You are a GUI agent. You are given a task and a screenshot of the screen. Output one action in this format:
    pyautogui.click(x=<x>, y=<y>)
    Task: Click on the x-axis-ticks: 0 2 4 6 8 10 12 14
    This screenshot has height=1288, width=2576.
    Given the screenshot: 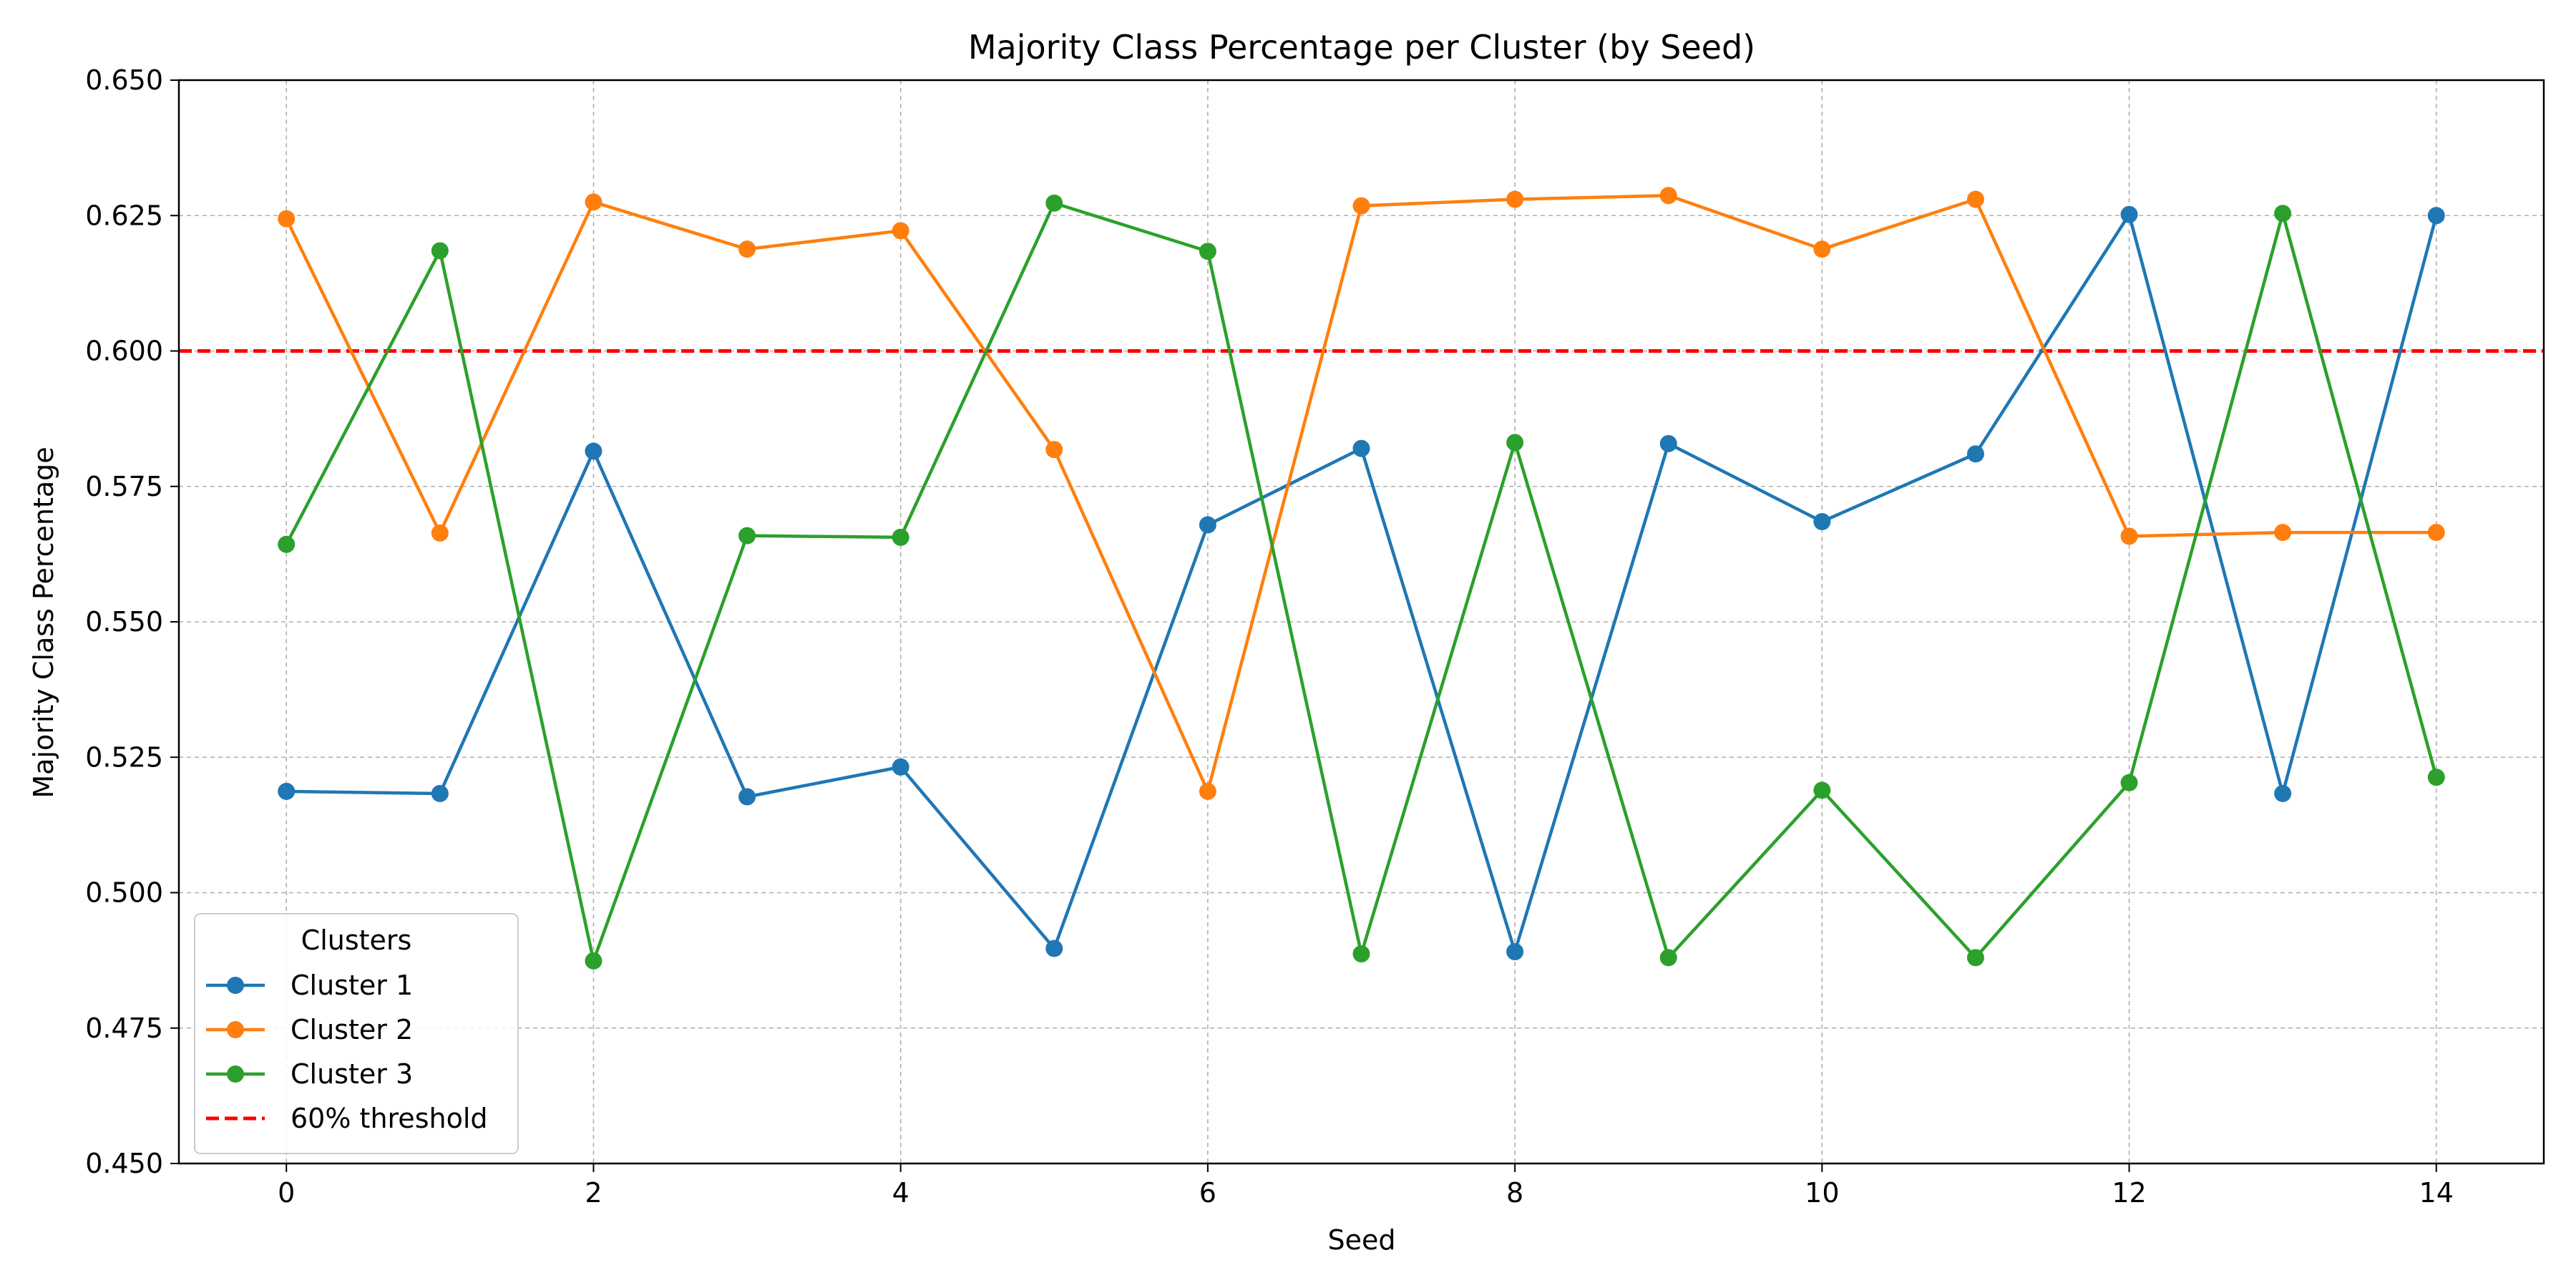 What is the action you would take?
    pyautogui.click(x=1366, y=1186)
    